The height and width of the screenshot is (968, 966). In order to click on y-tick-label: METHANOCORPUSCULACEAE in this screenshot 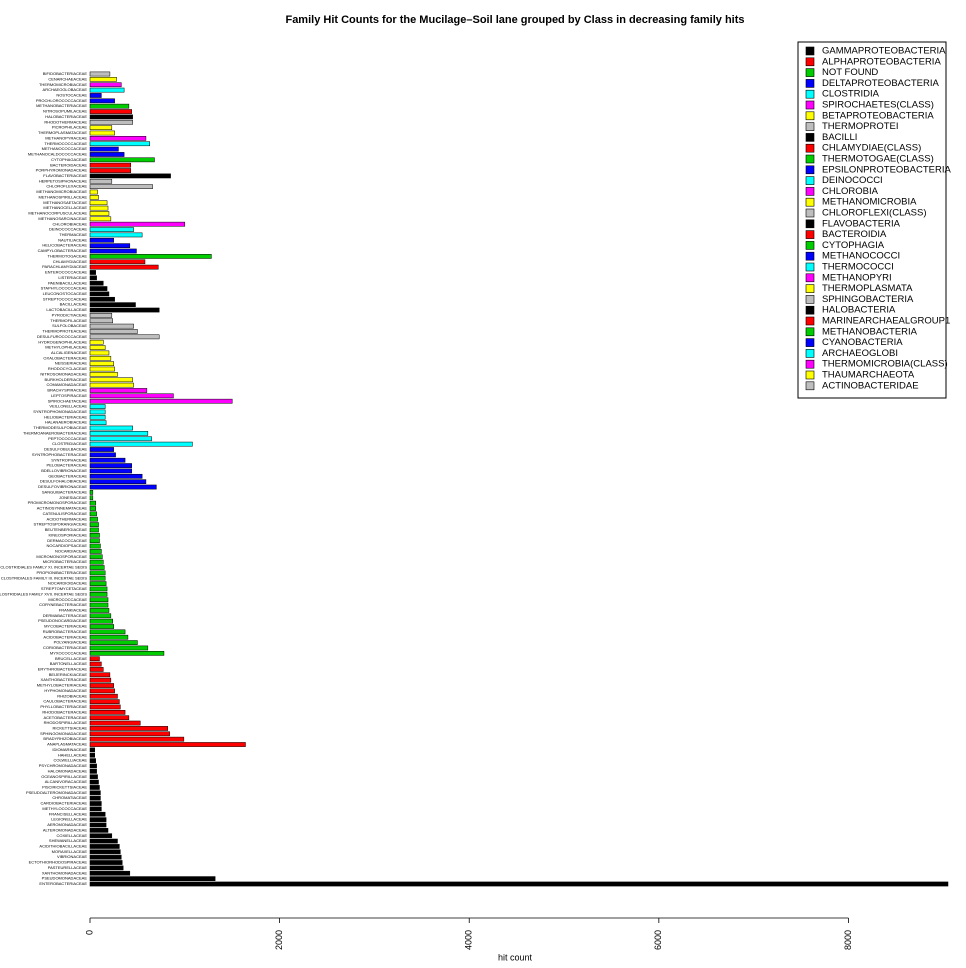, I will do `click(57, 213)`.